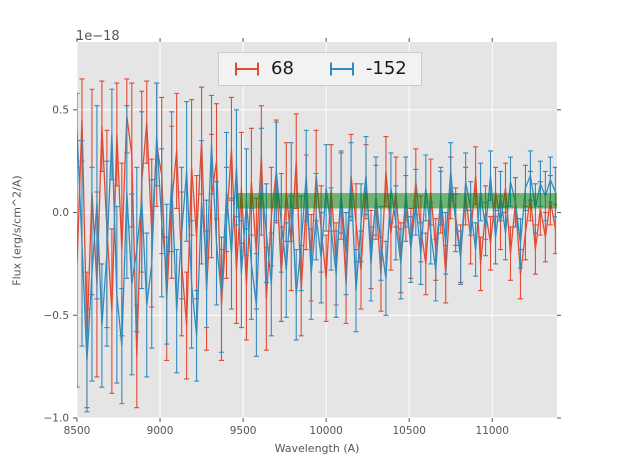 Image resolution: width=617 pixels, height=467 pixels. I want to click on green-reference-band, so click(396, 201).